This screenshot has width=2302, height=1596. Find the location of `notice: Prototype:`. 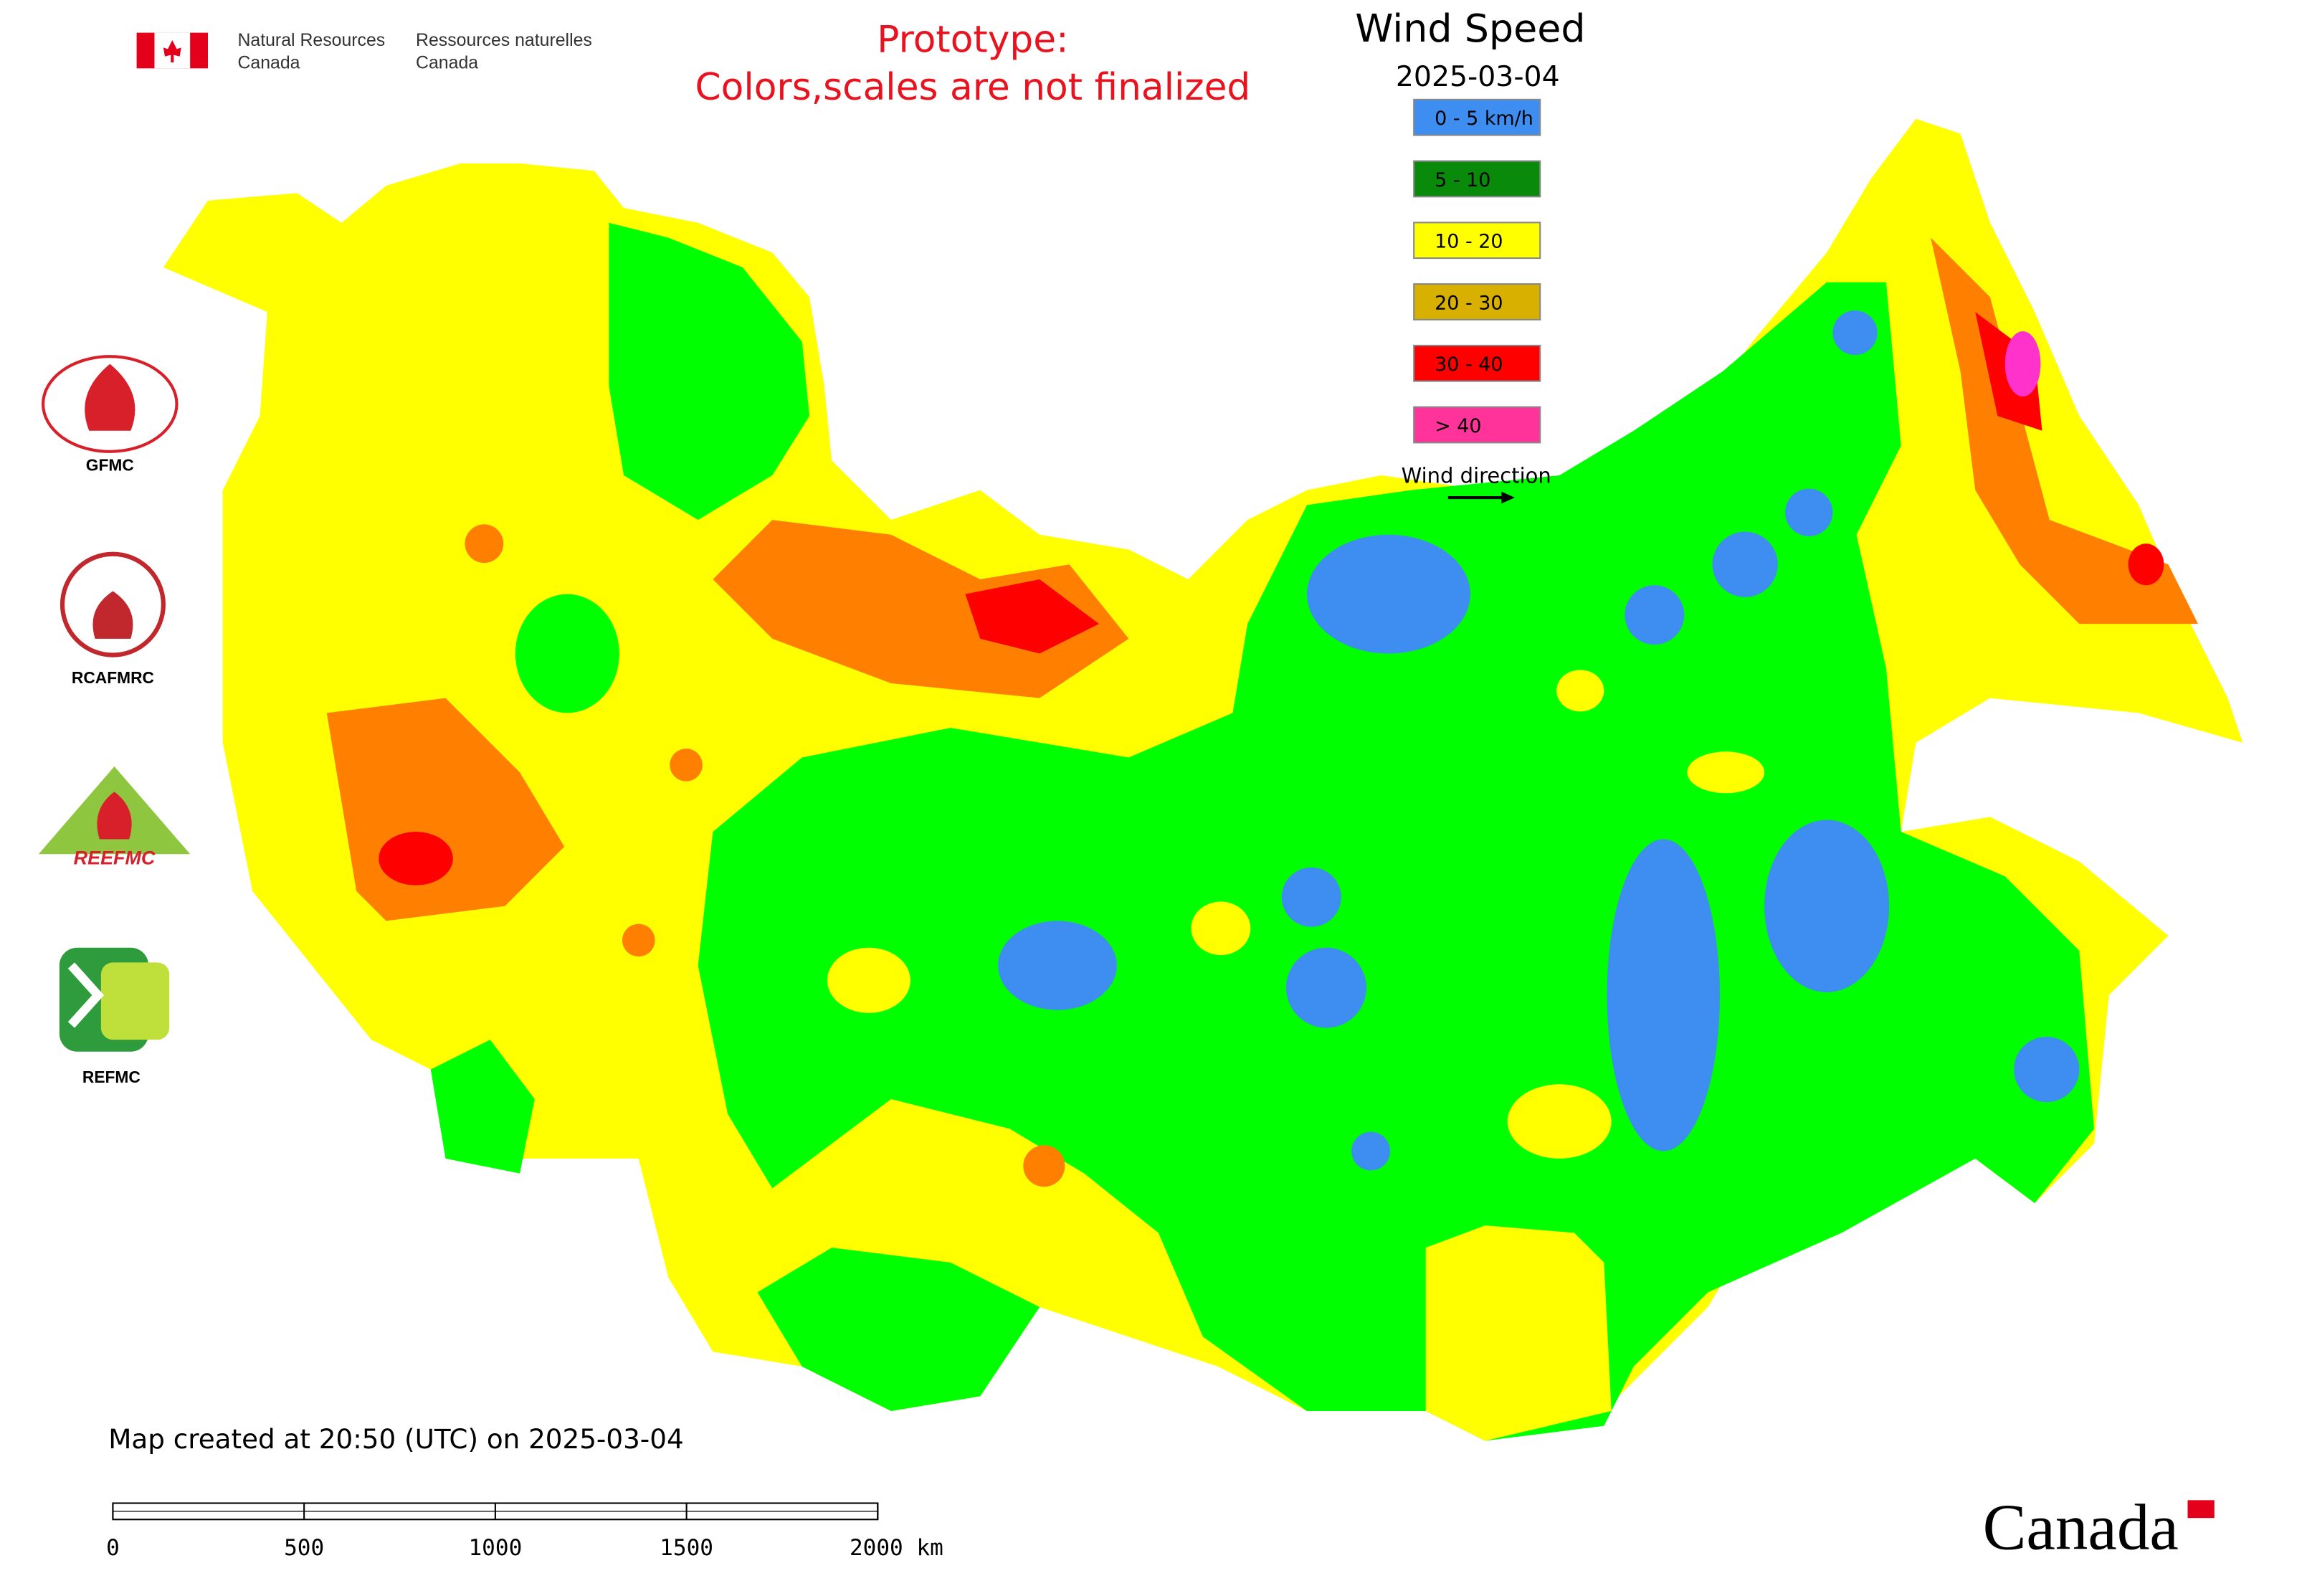

notice: Prototype: is located at coordinates (973, 40).